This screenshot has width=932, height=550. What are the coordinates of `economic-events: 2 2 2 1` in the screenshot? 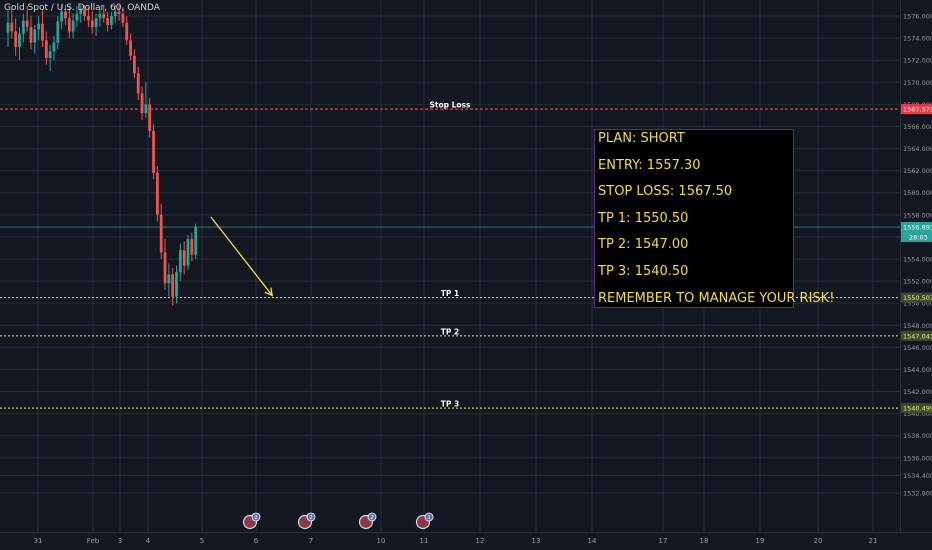 It's located at (338, 521).